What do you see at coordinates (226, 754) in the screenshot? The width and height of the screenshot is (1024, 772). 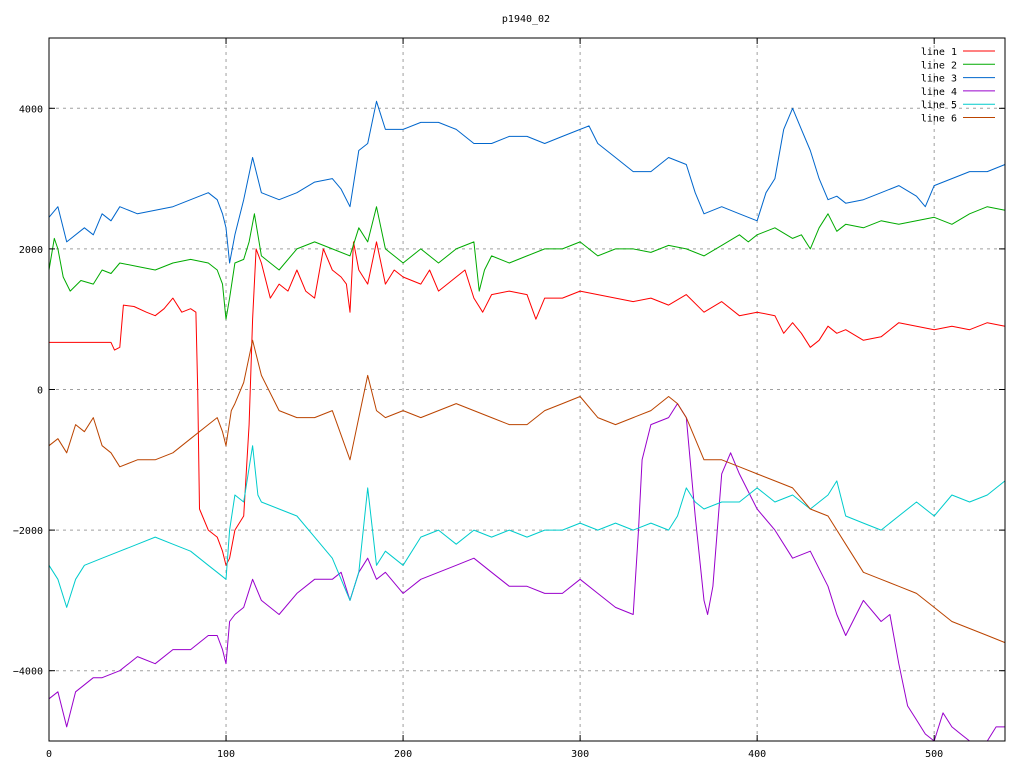 I see `x-tick-label: 100` at bounding box center [226, 754].